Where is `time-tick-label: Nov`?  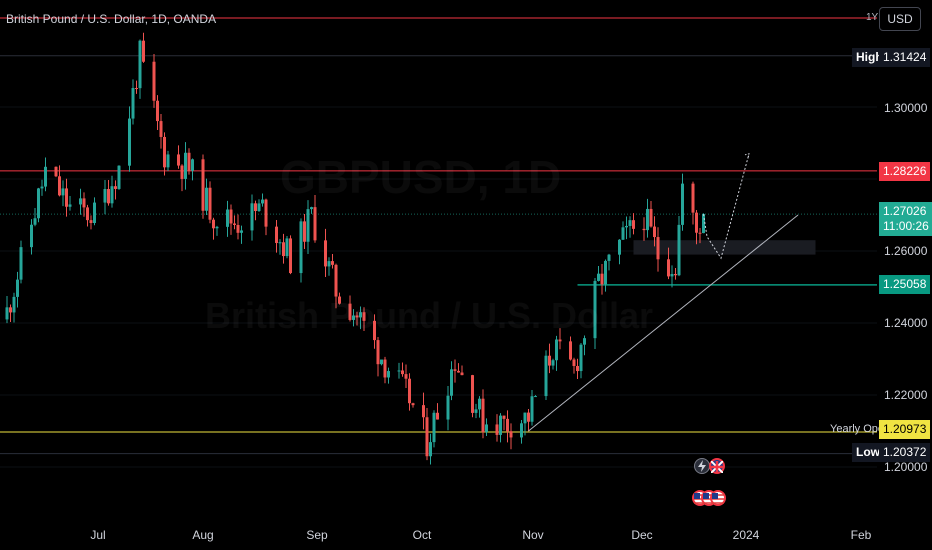
time-tick-label: Nov is located at coordinates (533, 535).